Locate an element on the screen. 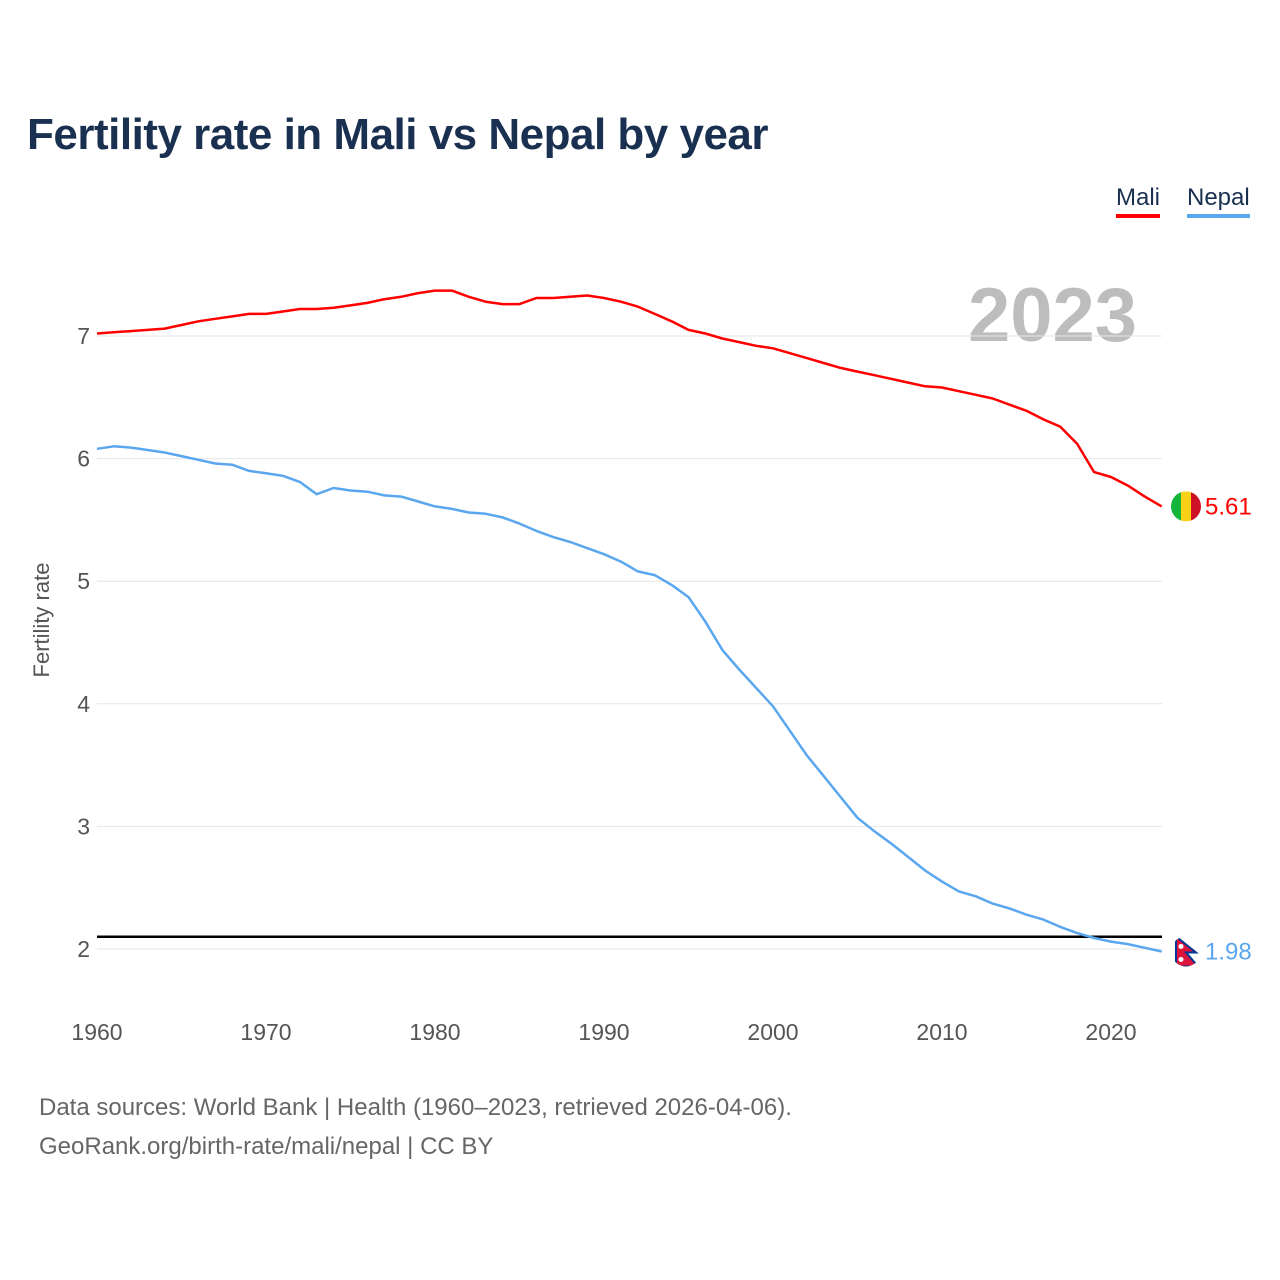 The height and width of the screenshot is (1280, 1280). series-line-mali is located at coordinates (629, 398).